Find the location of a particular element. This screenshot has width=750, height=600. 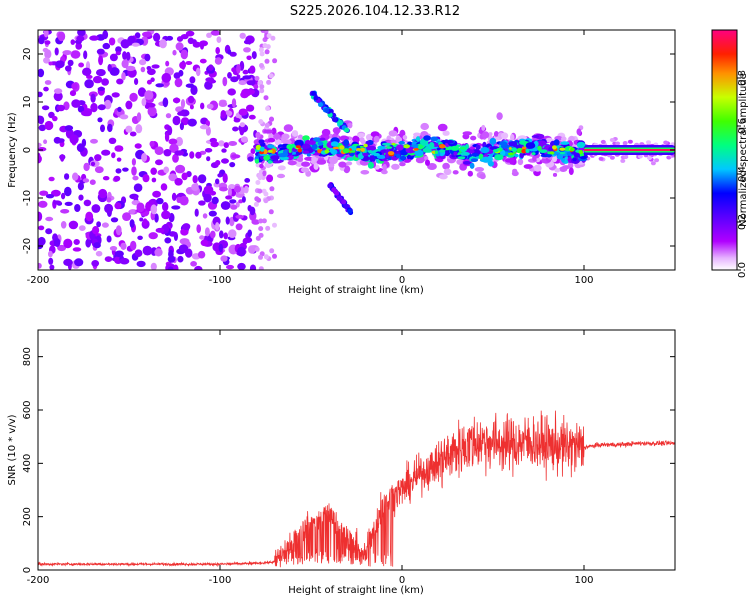

spectrogram-ylabel: Frequency (Hz) is located at coordinates (12, 150).